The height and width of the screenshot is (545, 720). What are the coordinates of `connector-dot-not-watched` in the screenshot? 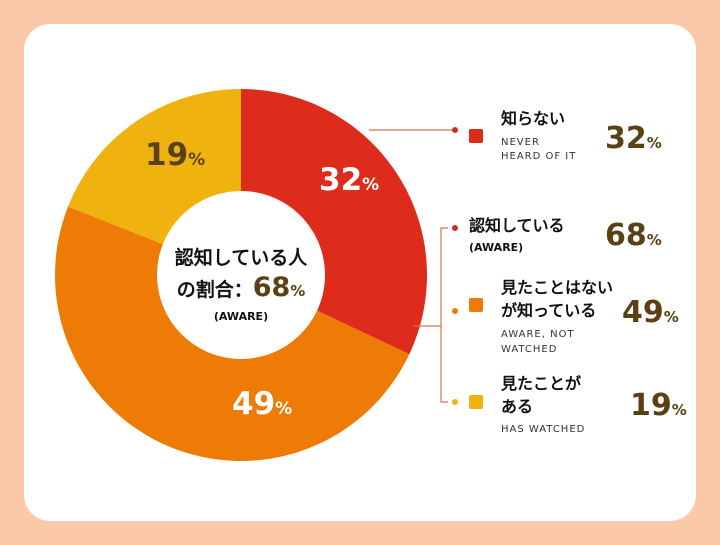 It's located at (455, 311).